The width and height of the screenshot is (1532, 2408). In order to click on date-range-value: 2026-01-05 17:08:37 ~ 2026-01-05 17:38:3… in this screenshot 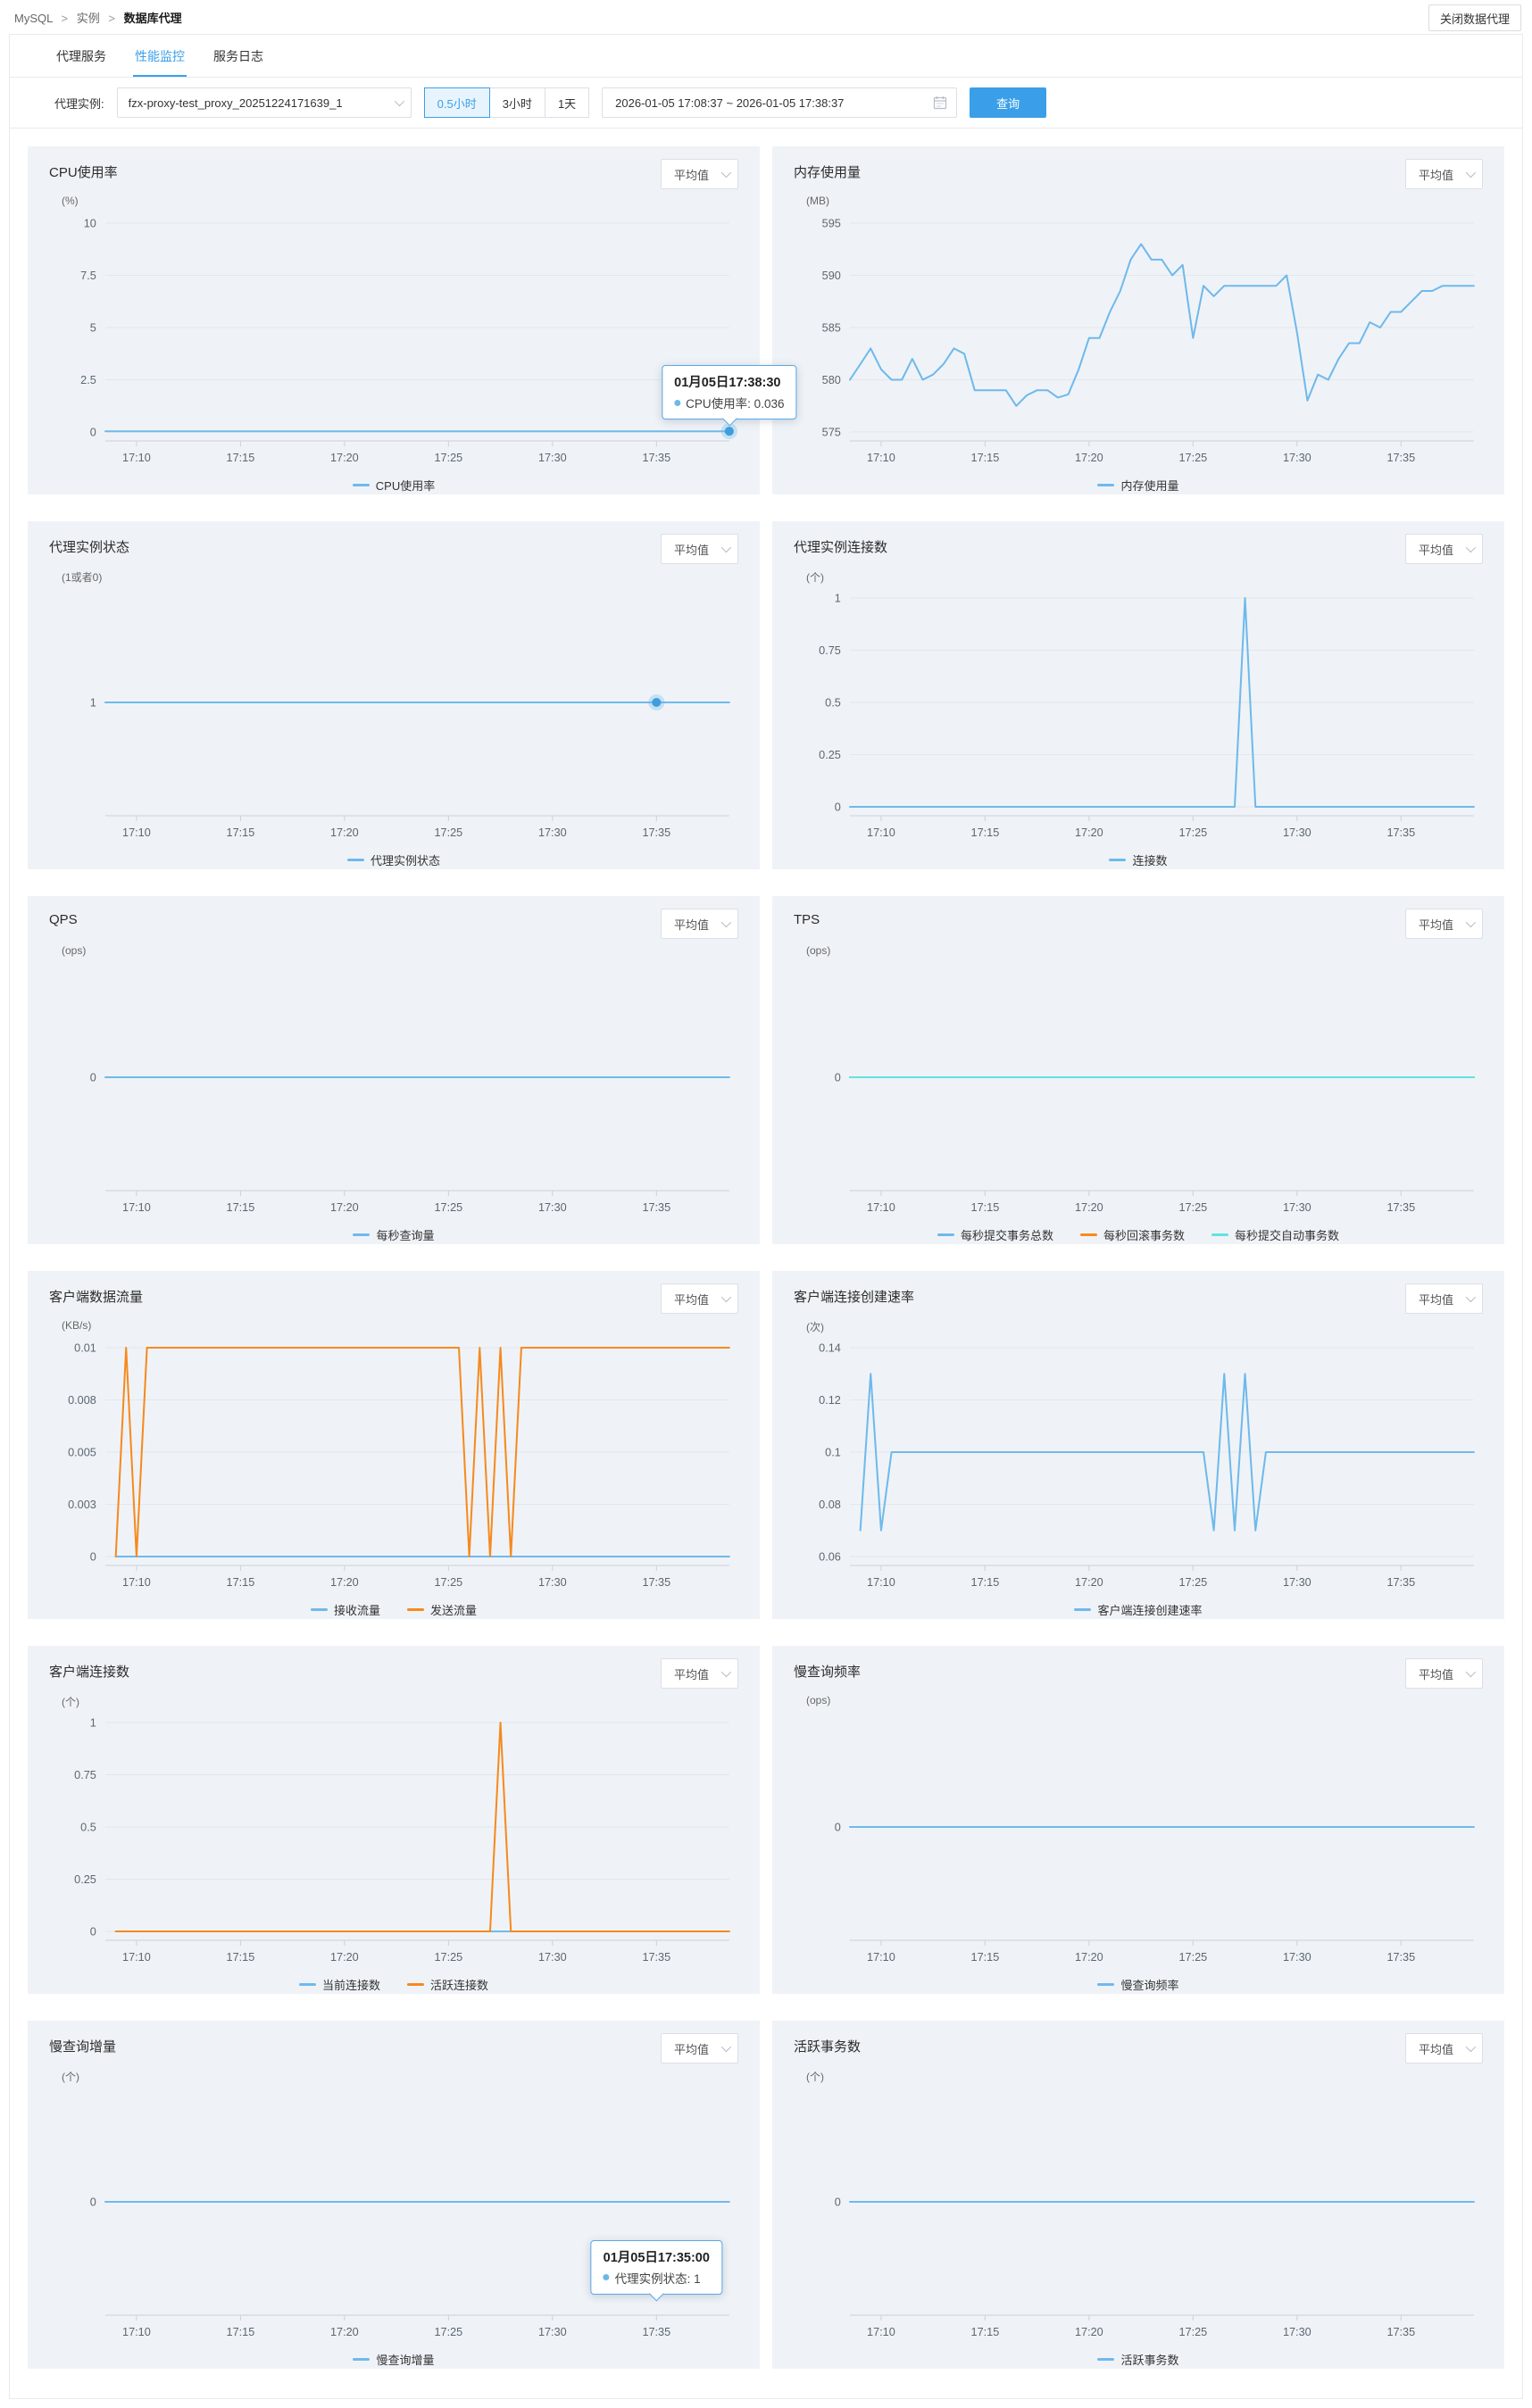, I will do `click(730, 102)`.